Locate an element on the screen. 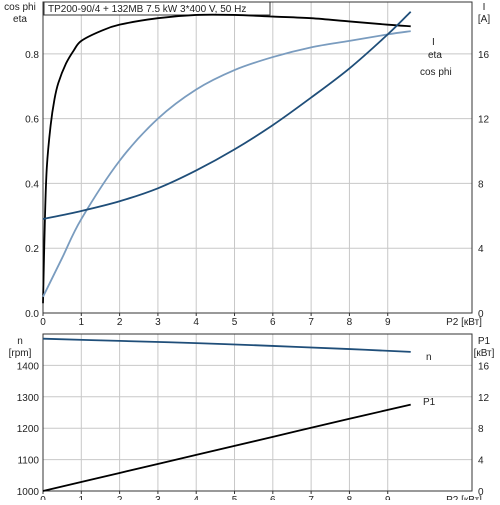  y-left-axis-label: [rpm] is located at coordinates (20, 353).